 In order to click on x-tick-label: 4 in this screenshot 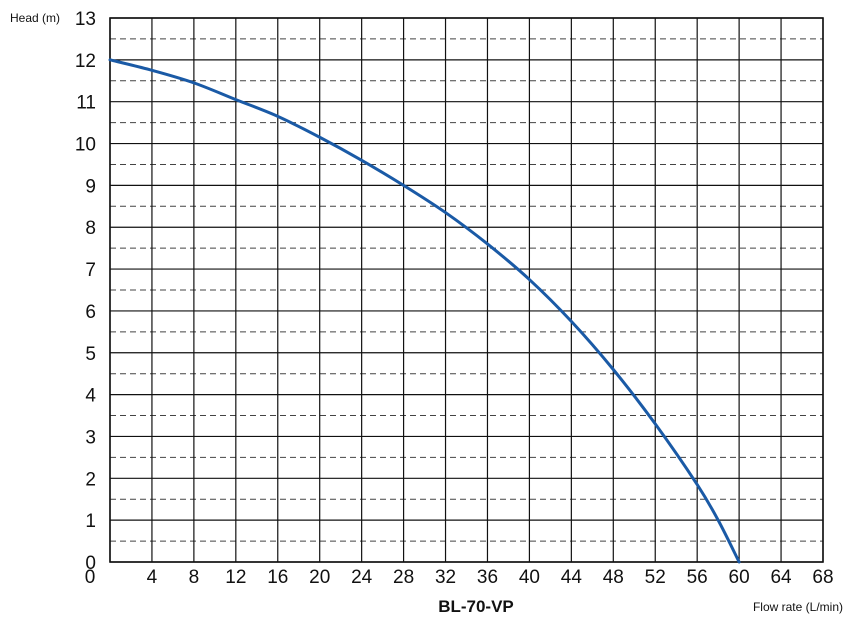, I will do `click(152, 577)`.